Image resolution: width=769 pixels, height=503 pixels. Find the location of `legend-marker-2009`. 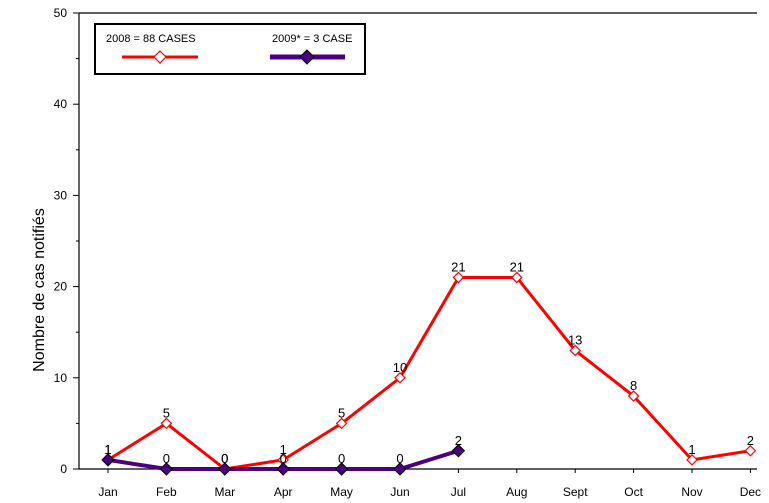

legend-marker-2009 is located at coordinates (307, 57).